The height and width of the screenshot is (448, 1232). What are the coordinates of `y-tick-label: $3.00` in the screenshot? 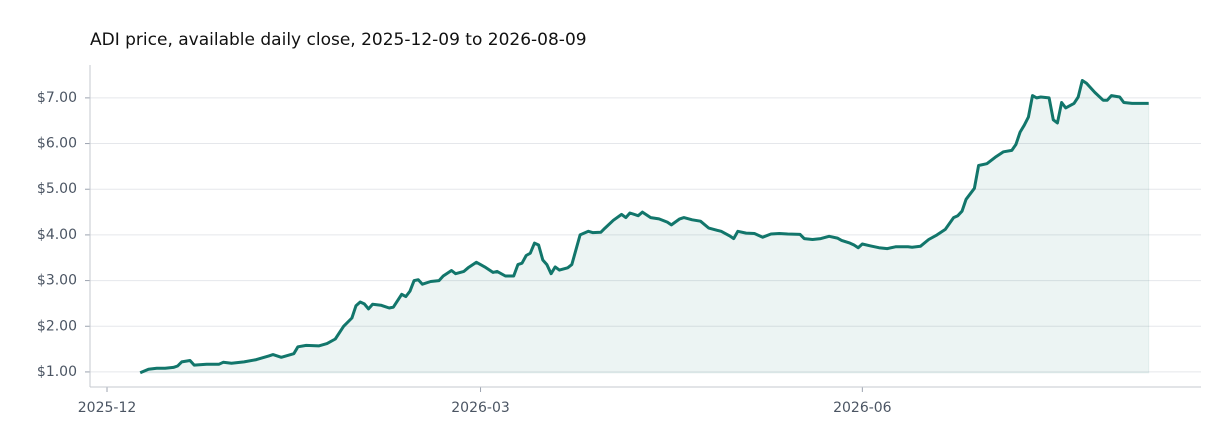 It's located at (57, 281).